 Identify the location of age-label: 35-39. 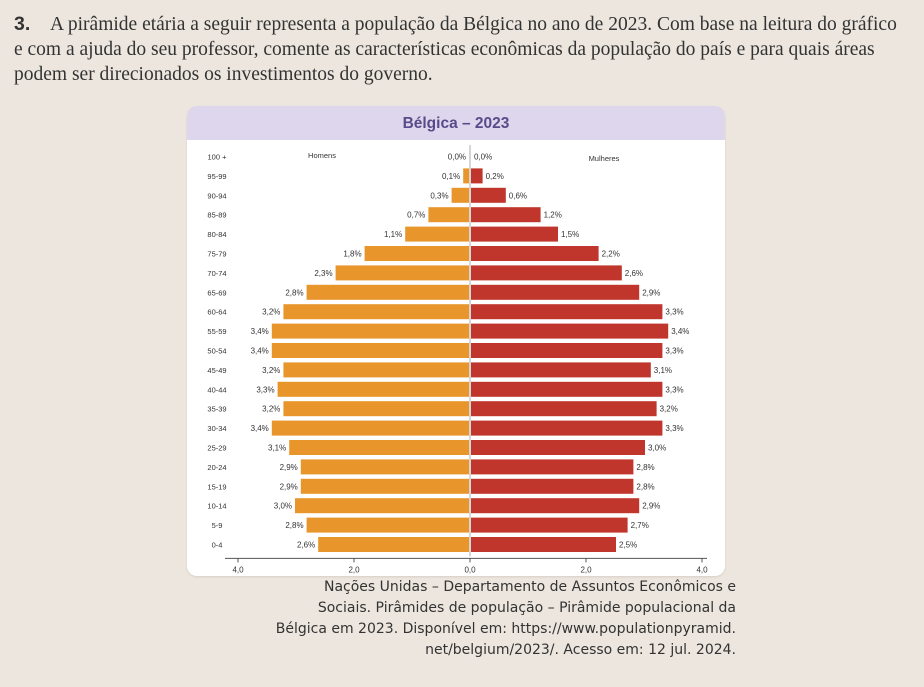
(216, 409).